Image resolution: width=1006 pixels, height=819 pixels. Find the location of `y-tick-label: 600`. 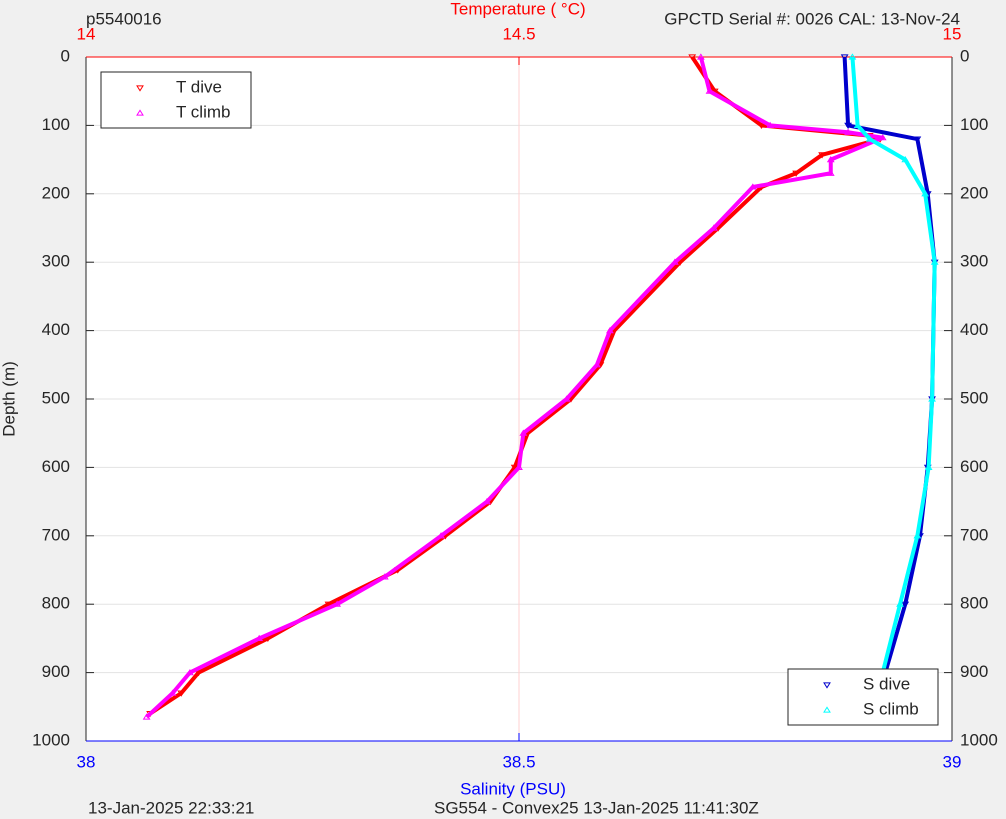

y-tick-label: 600 is located at coordinates (56, 466).